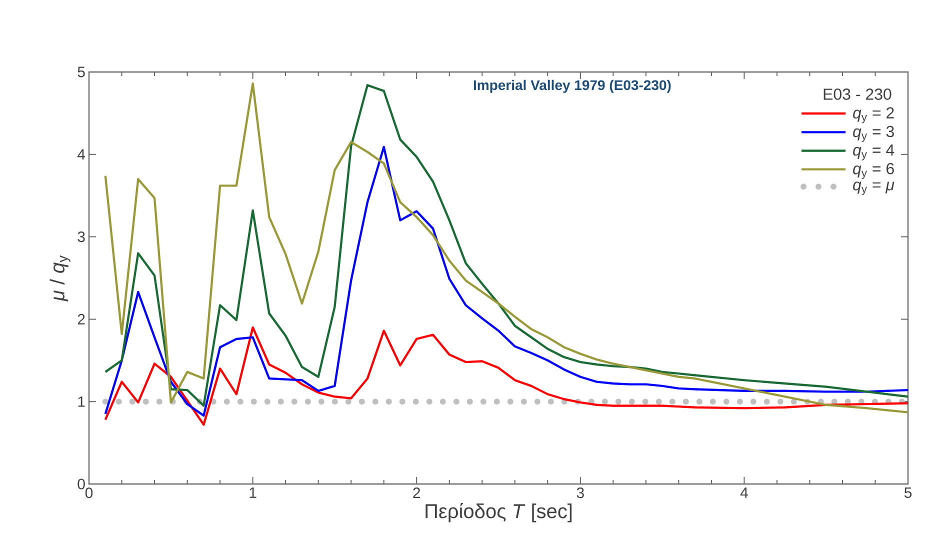 This screenshot has width=941, height=552. What do you see at coordinates (89, 493) in the screenshot?
I see `x-tick-label: 0` at bounding box center [89, 493].